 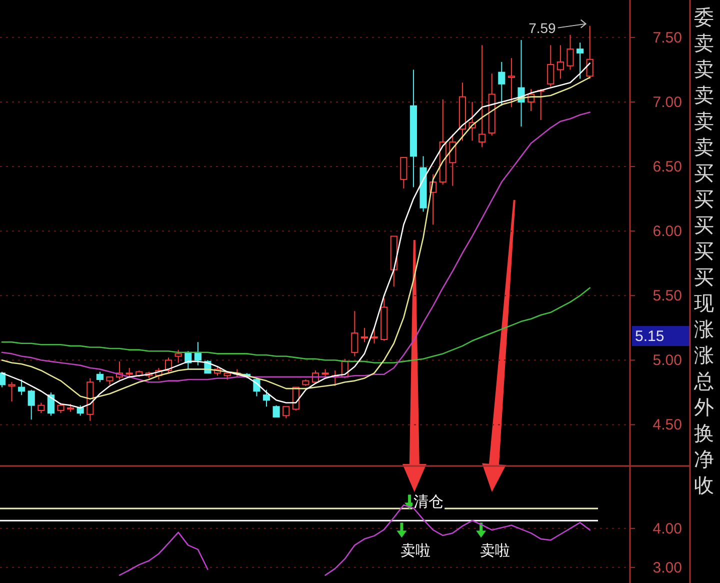 I want to click on y-tick-label: 6.50, so click(x=667, y=167).